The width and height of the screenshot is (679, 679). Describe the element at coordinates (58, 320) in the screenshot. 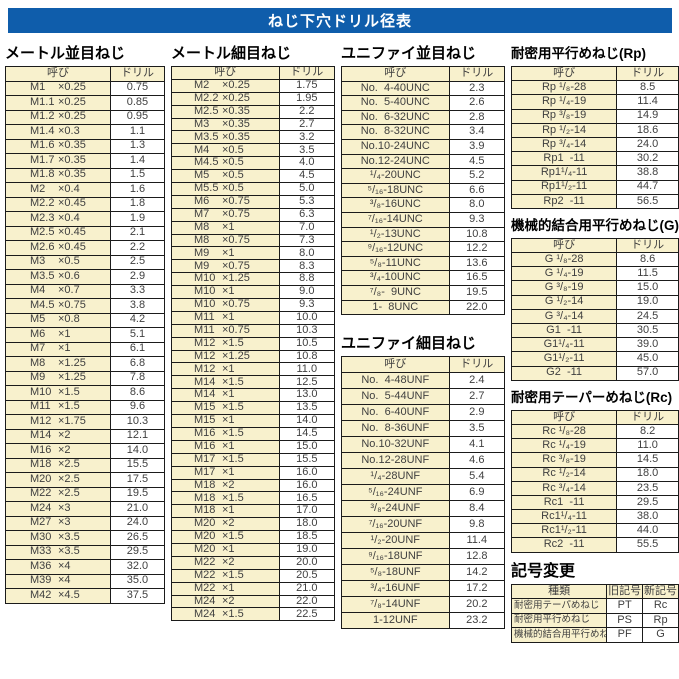

I see `thread-name-cell: M5 ×0.8` at that location.